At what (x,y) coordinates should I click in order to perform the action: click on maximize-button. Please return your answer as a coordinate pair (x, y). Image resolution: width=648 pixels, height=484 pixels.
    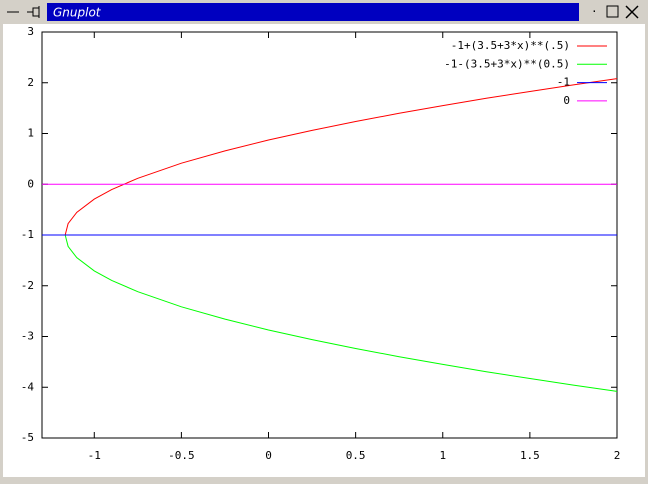
    Looking at the image, I should click on (612, 11).